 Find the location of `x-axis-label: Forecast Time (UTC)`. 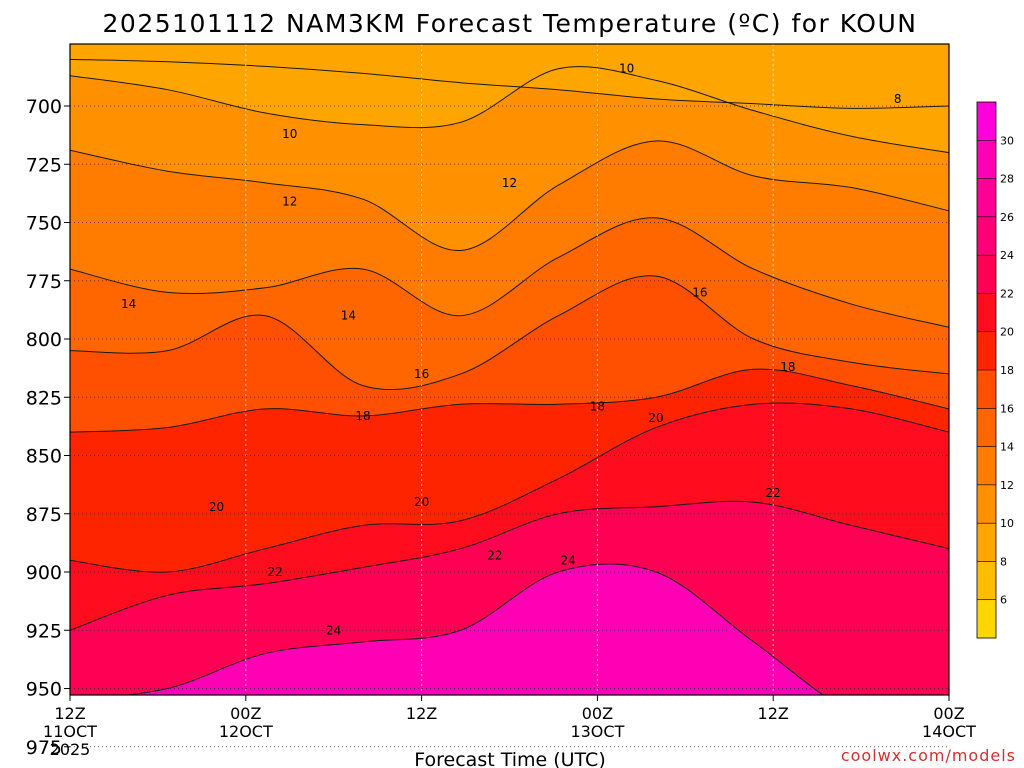

x-axis-label: Forecast Time (UTC) is located at coordinates (509, 758).